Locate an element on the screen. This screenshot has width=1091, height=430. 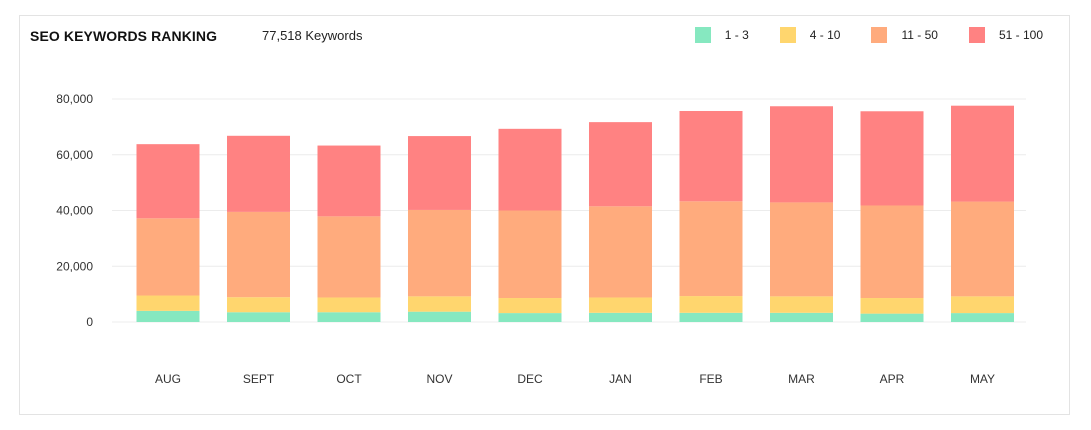
legend-item-51-100: 51 - 100 is located at coordinates (1005, 35).